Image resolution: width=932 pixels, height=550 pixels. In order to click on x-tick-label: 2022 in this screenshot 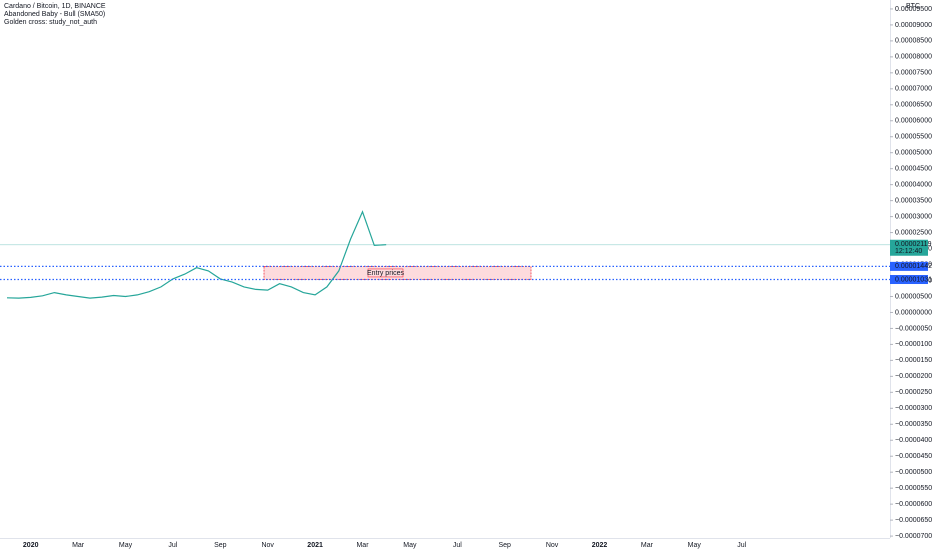, I will do `click(600, 545)`.